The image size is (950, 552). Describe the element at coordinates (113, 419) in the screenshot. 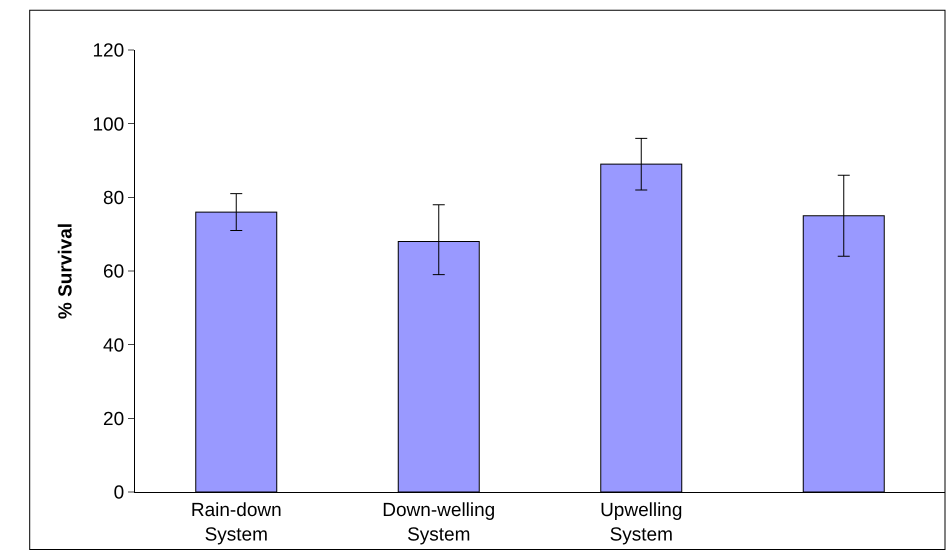

I see `y-tick-label: 20` at that location.